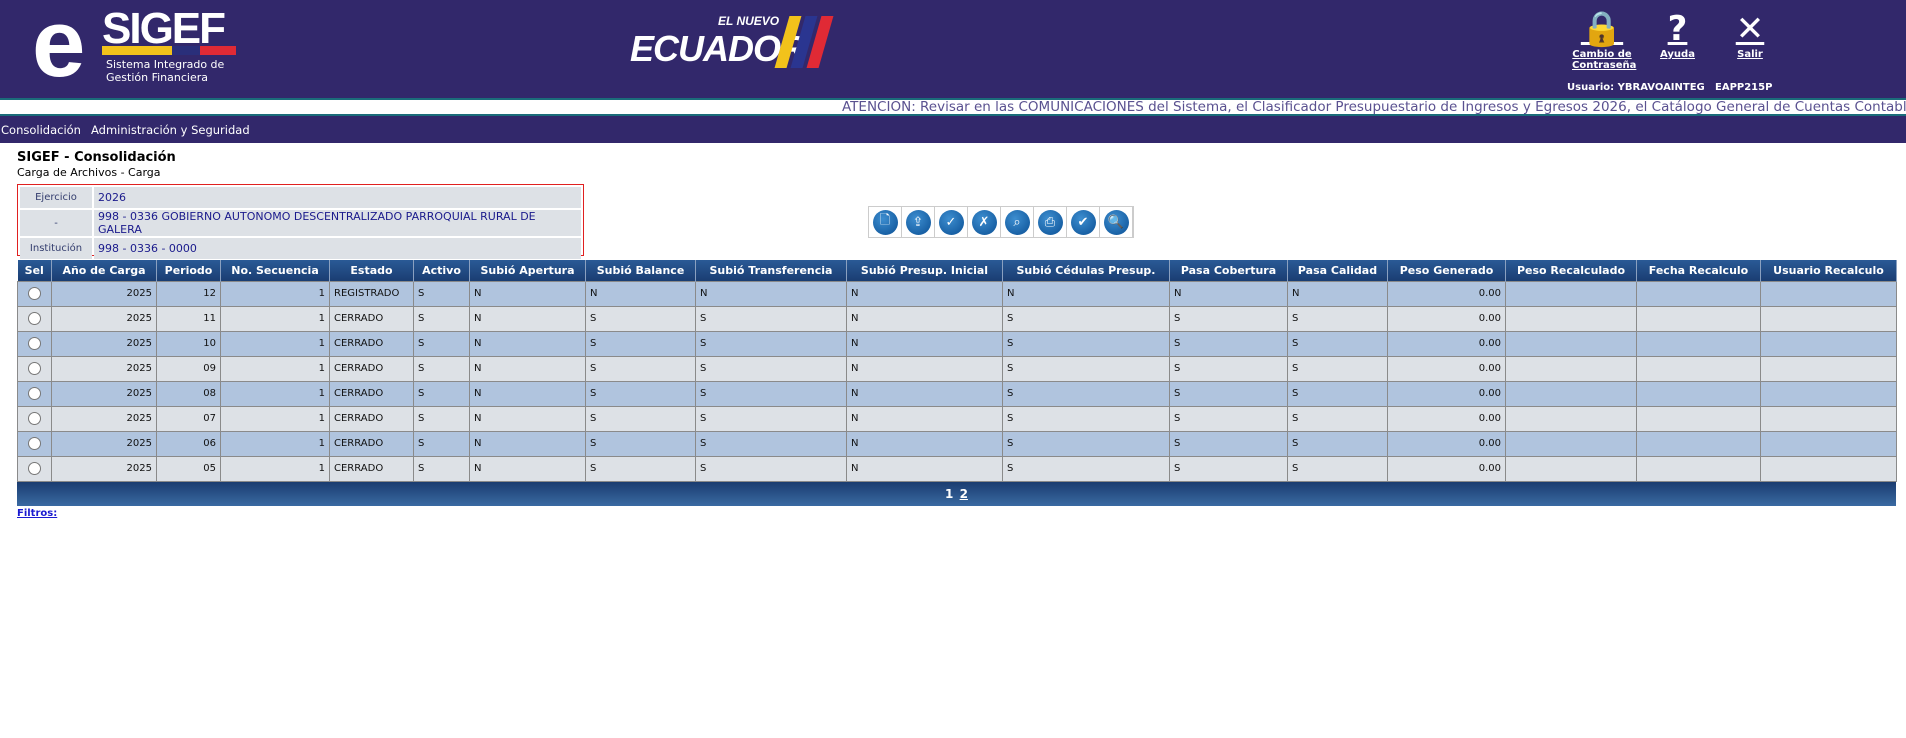  I want to click on menu-consolidacion: Consolidación, so click(41, 130).